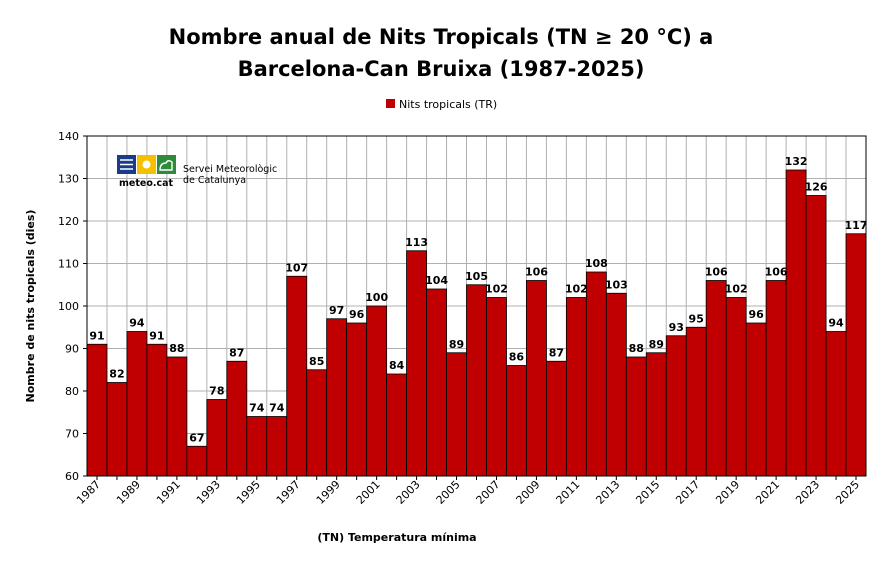  I want to click on legend-swatch, so click(390, 103).